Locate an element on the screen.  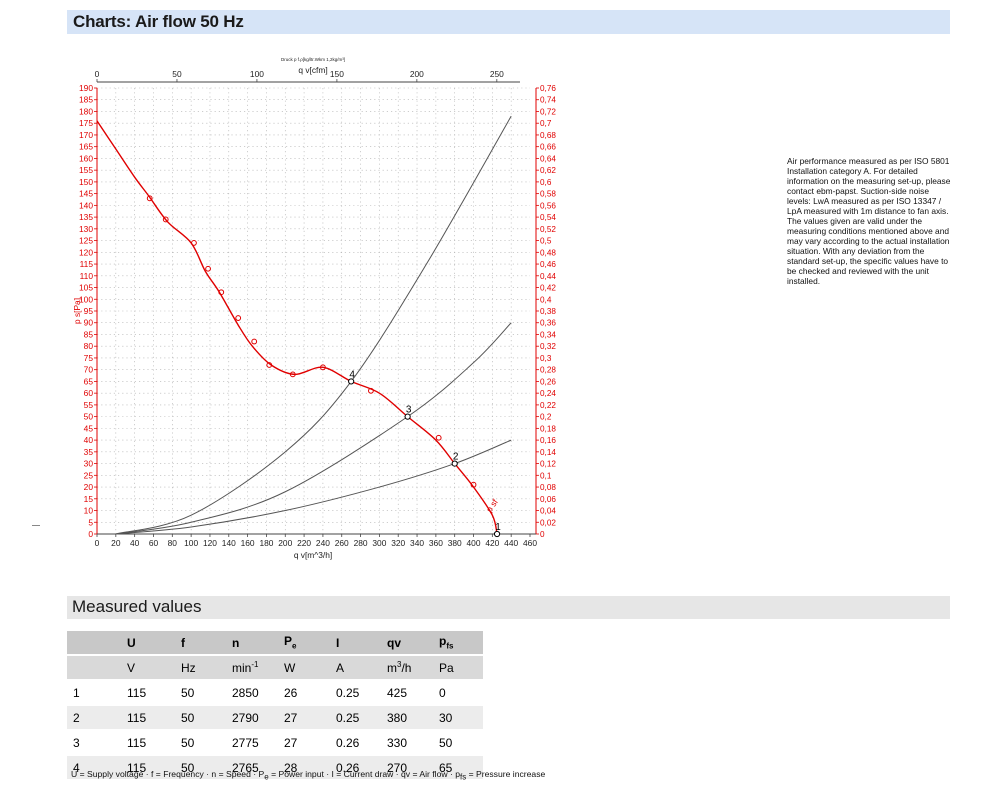
x-tick-label: 240 is located at coordinates (323, 543).